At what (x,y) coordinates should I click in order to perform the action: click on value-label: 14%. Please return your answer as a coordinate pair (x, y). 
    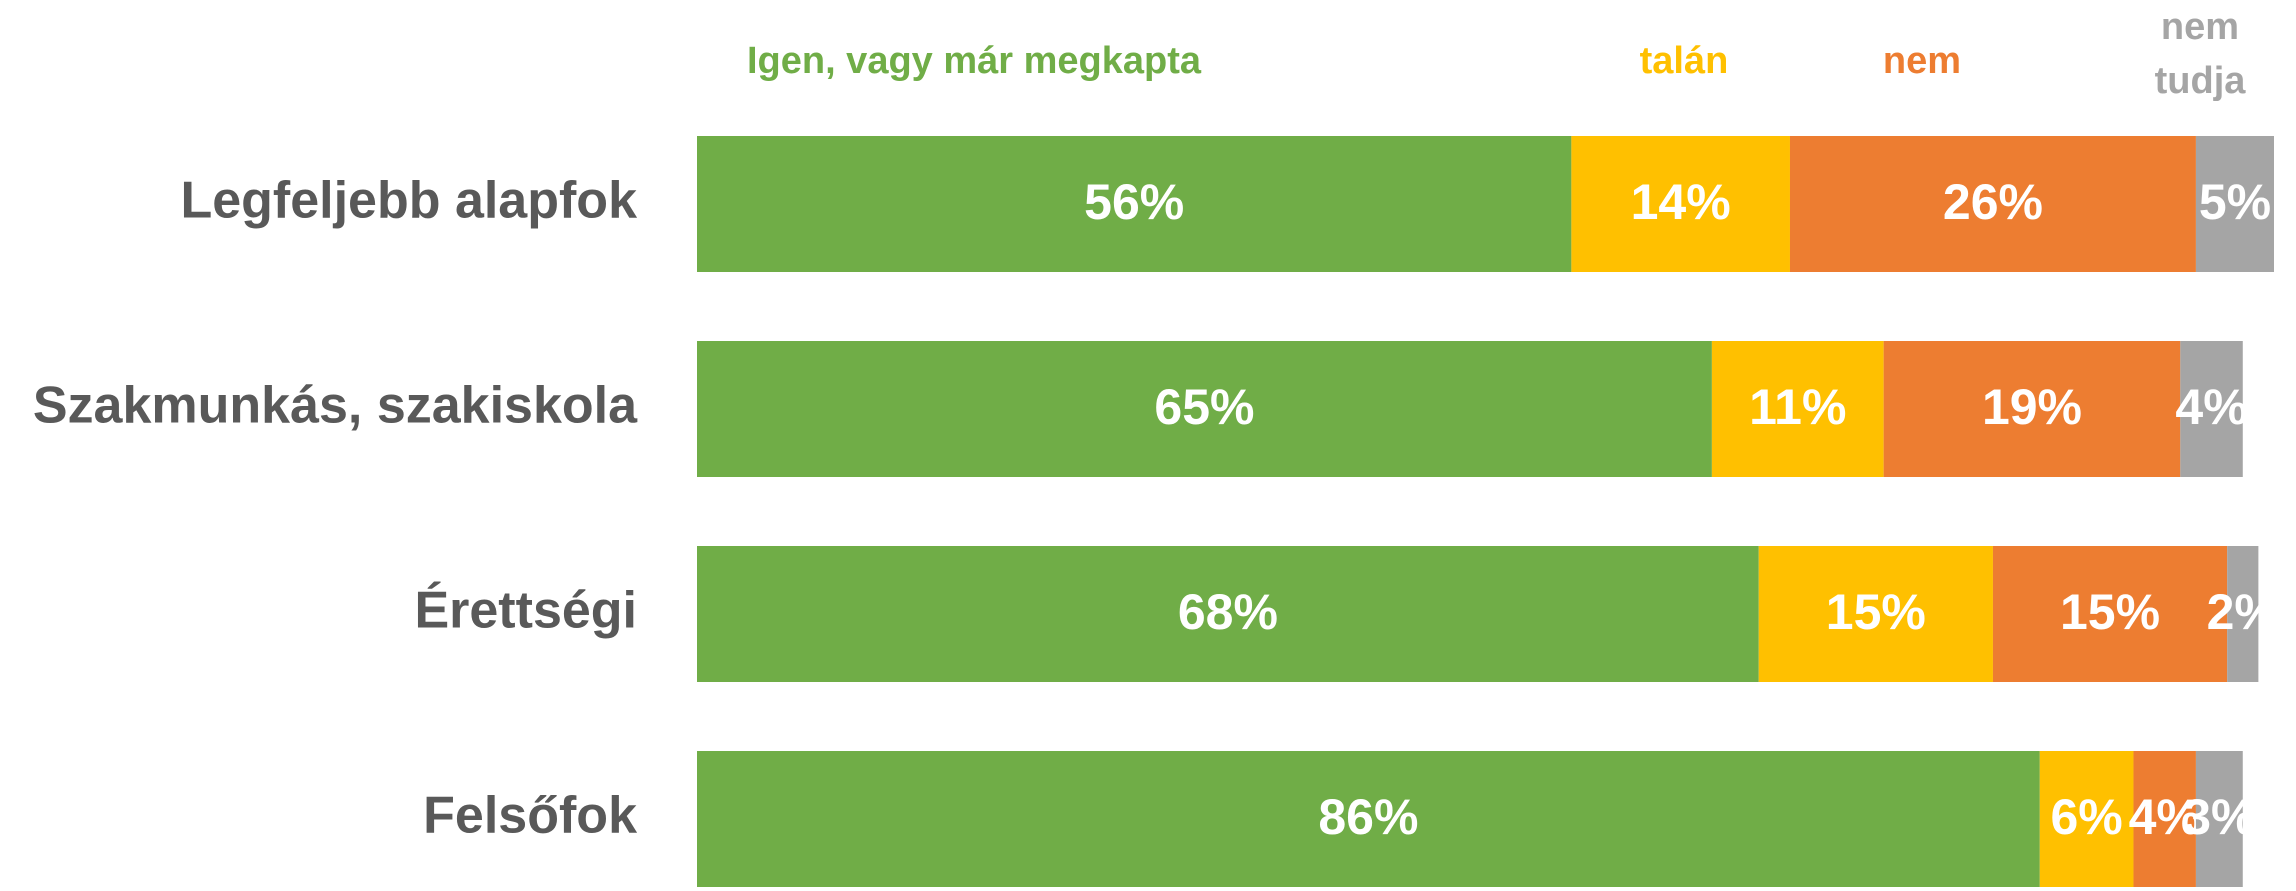
    Looking at the image, I should click on (1681, 202).